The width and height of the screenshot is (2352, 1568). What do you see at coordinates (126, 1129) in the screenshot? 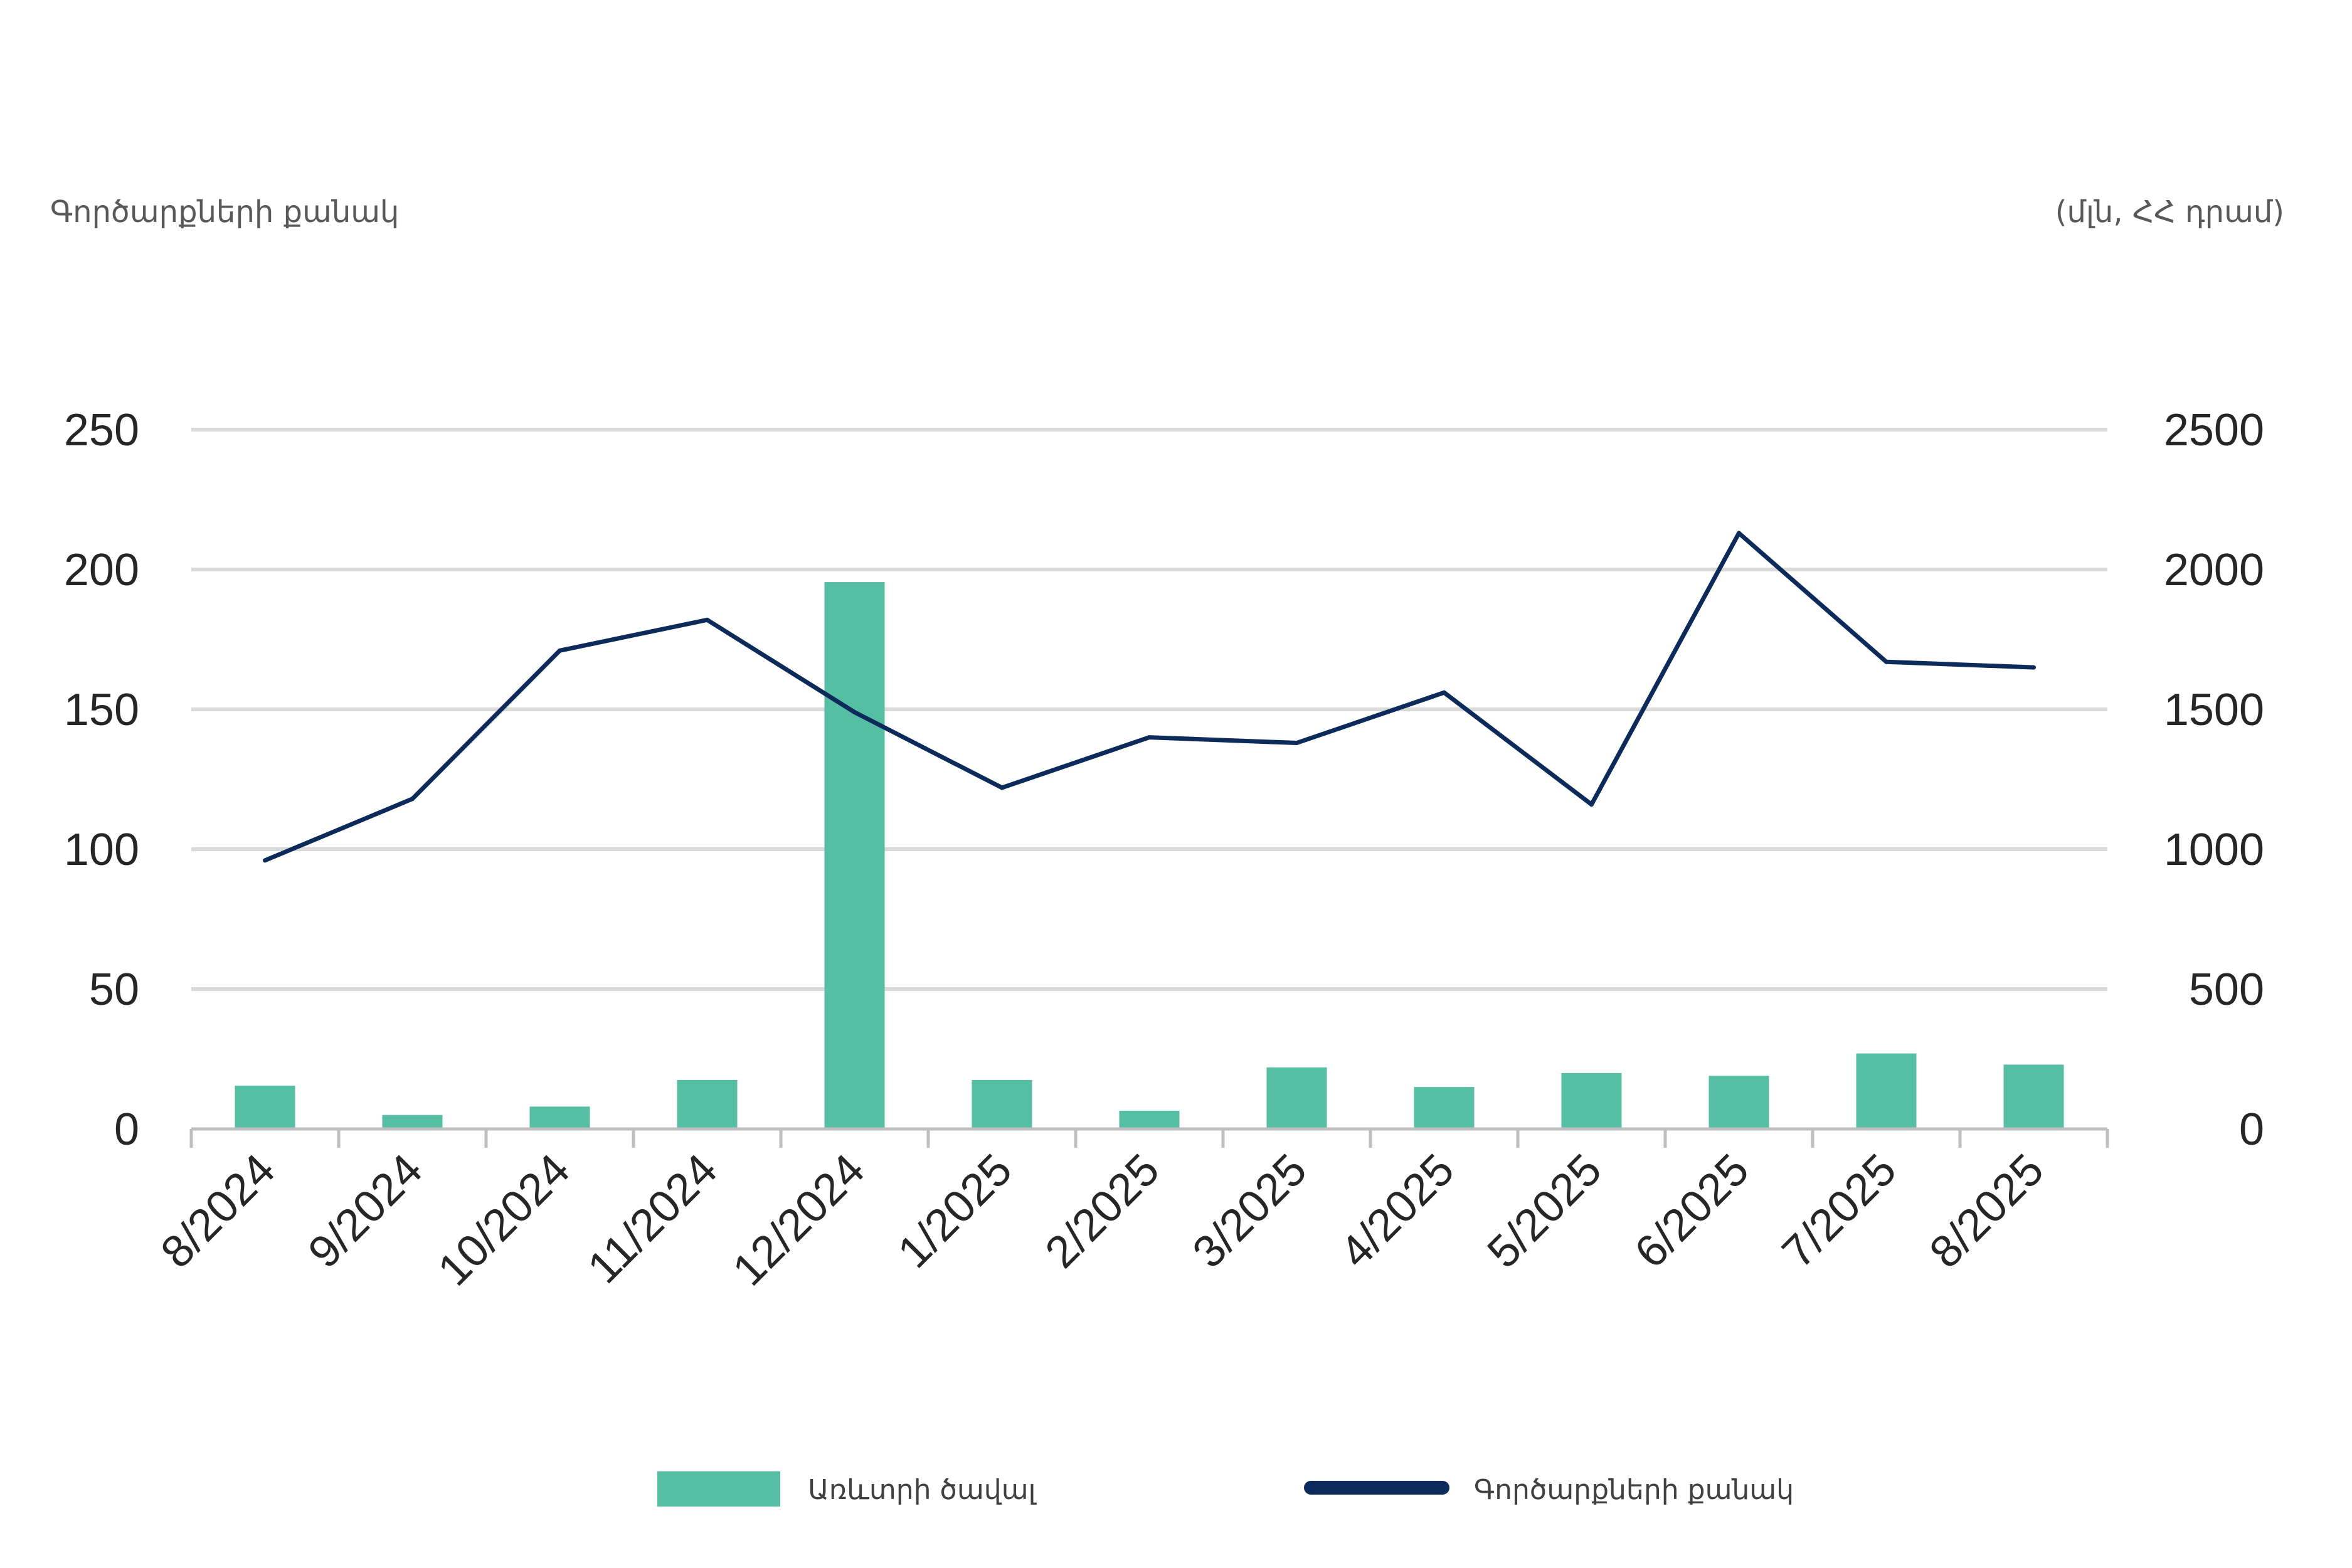
I see `left-tick-label: 0` at bounding box center [126, 1129].